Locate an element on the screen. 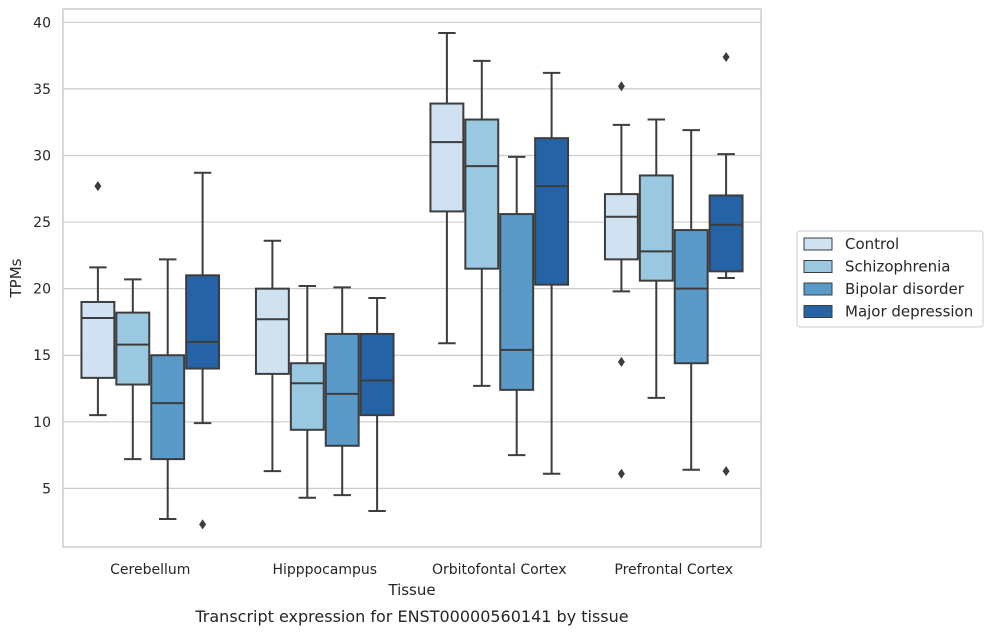 Image resolution: width=993 pixels, height=634 pixels. x-tick-label: Hipppocampus is located at coordinates (324, 570).